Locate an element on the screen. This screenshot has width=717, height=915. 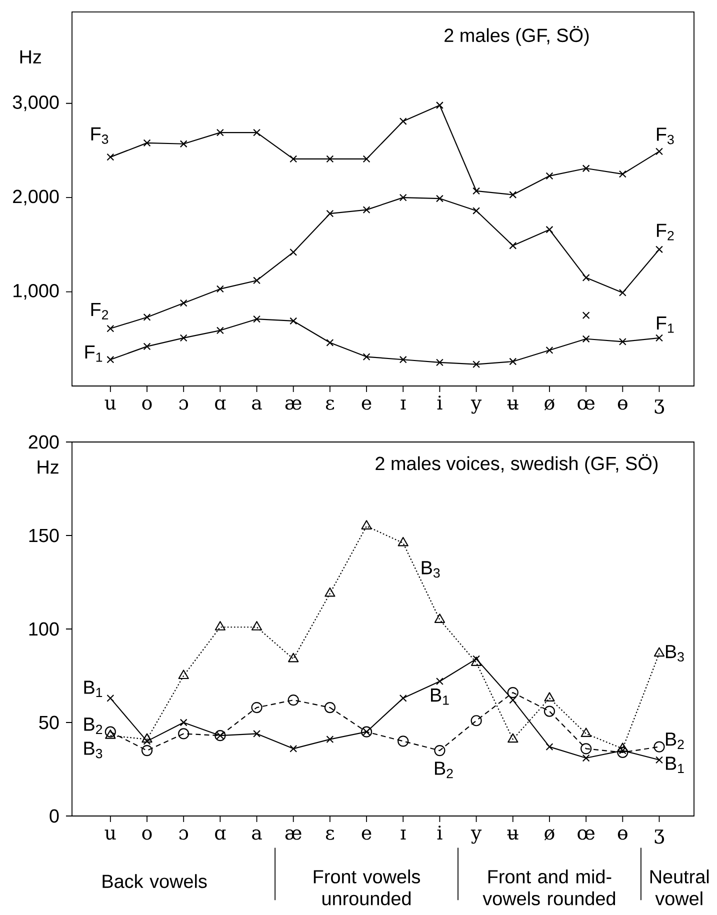
y-tick-label: 1,000 is located at coordinates (36, 292).